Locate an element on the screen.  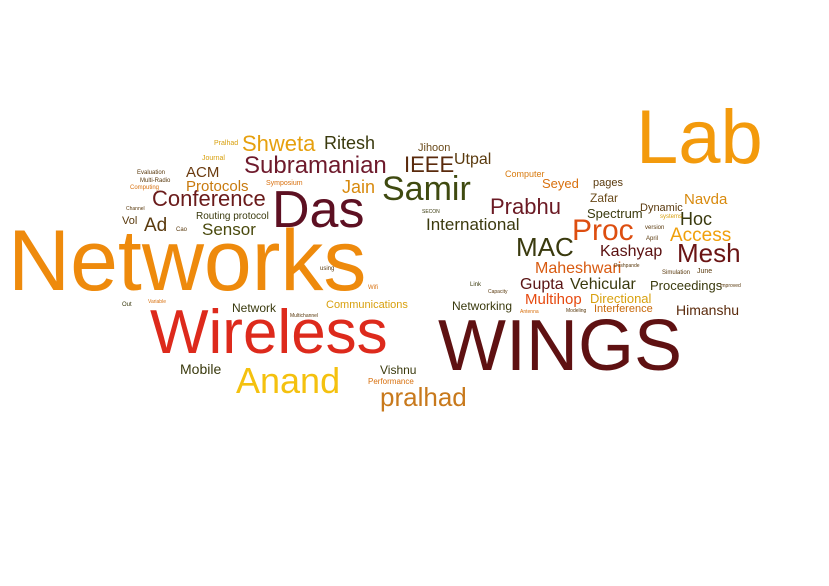
word-jain: Jain is located at coordinates (359, 187).